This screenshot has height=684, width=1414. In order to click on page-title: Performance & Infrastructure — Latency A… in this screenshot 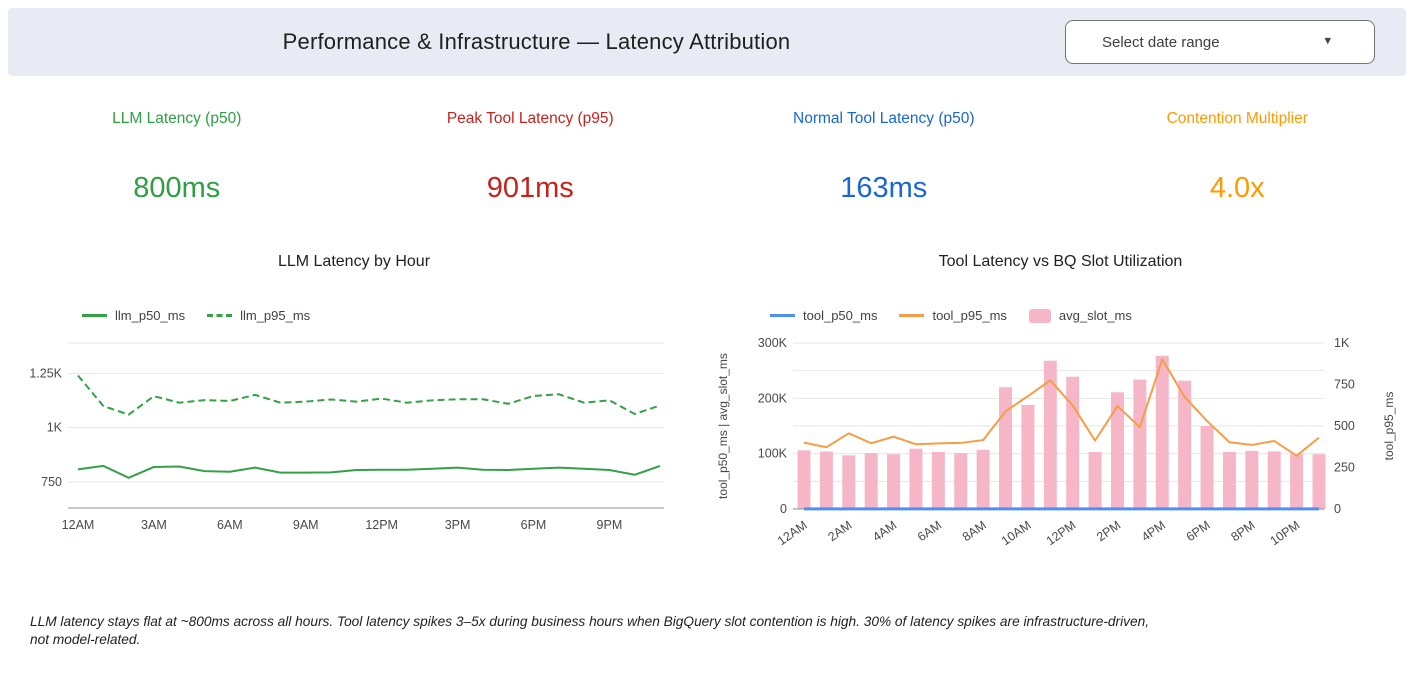, I will do `click(536, 41)`.